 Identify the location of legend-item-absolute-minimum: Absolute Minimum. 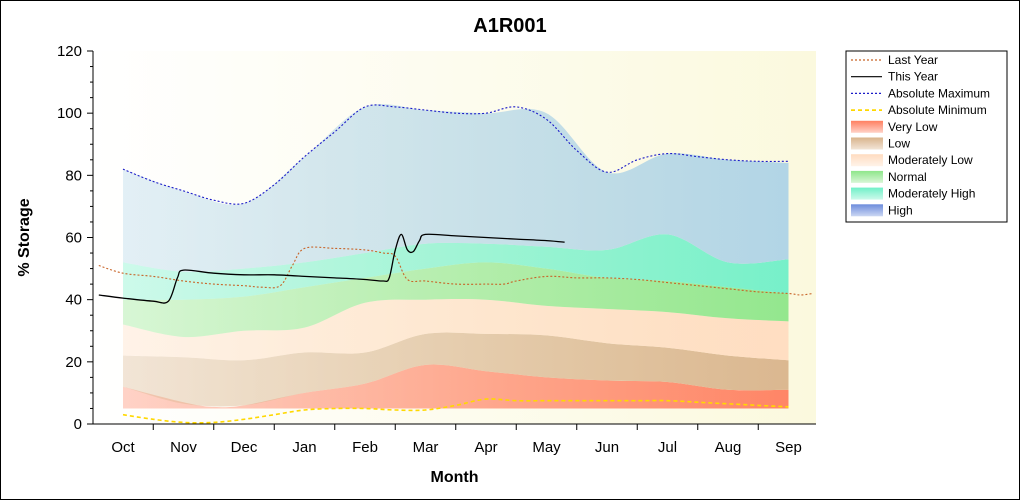
(919, 110).